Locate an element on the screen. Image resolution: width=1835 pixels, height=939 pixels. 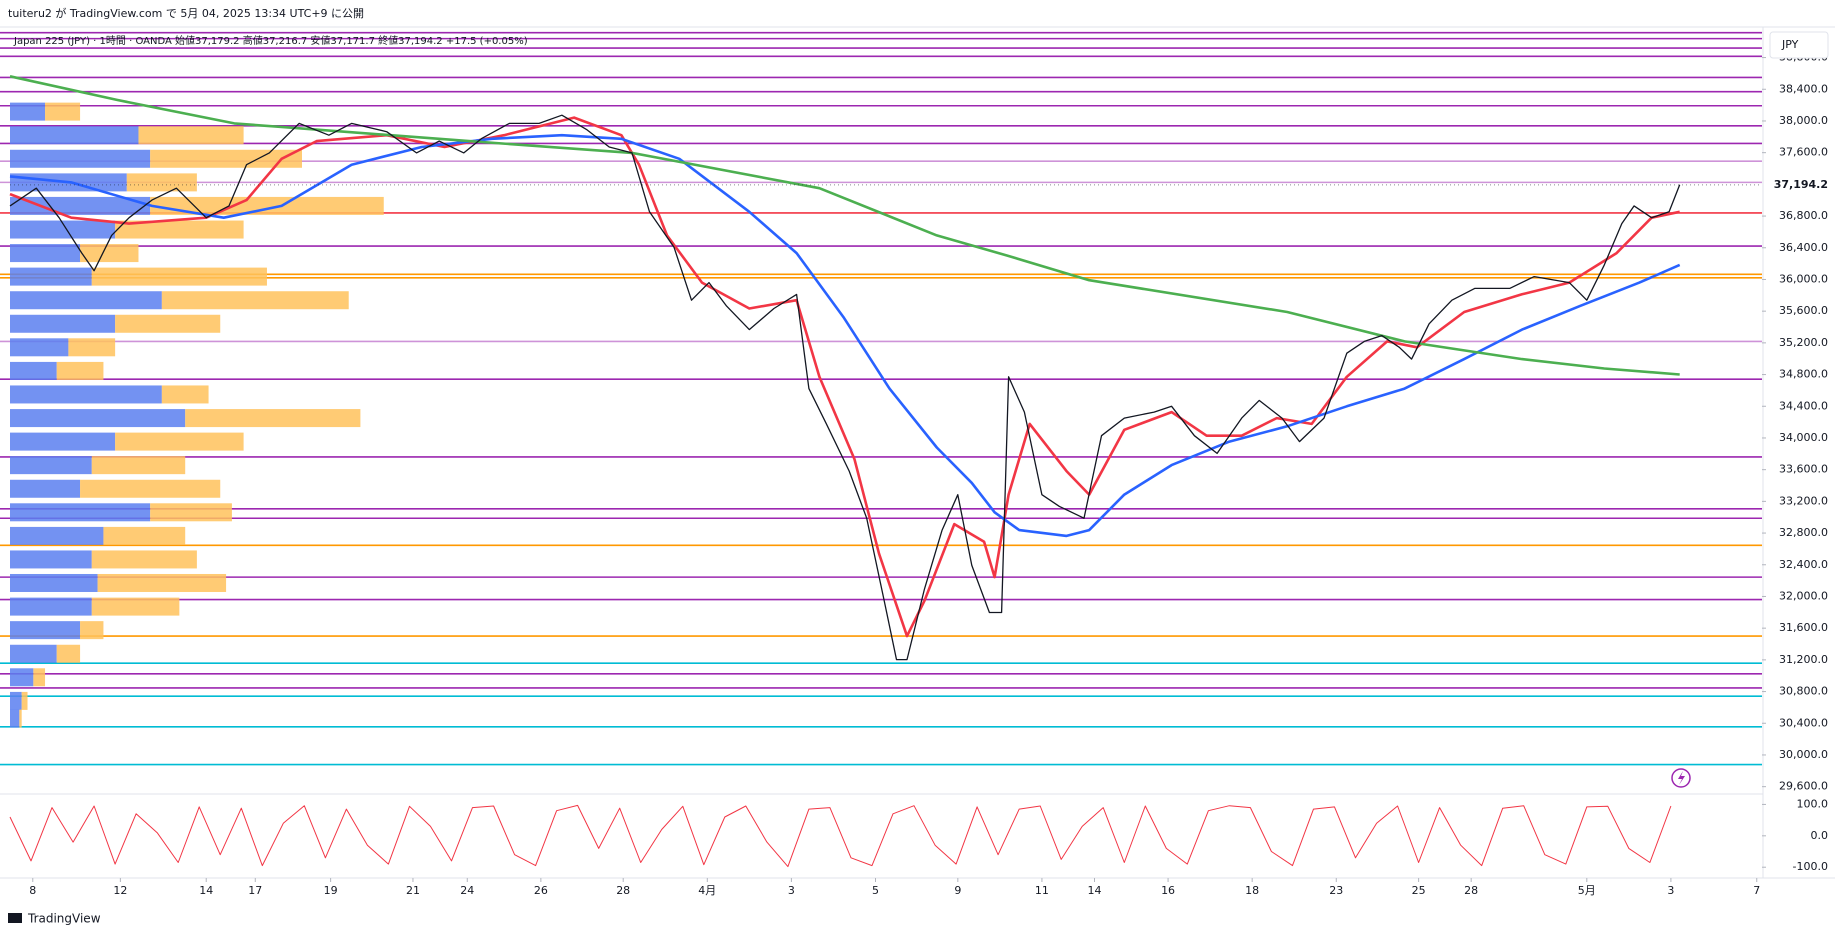
x-tick-label: 5月 is located at coordinates (1587, 890).